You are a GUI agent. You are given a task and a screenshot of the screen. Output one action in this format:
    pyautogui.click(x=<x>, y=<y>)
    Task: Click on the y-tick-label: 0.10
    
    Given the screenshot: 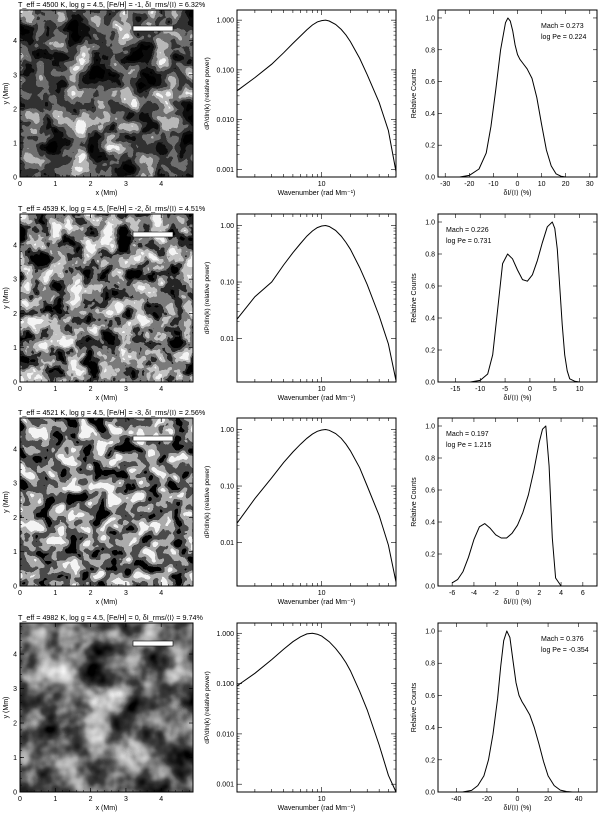 What is the action you would take?
    pyautogui.click(x=227, y=487)
    